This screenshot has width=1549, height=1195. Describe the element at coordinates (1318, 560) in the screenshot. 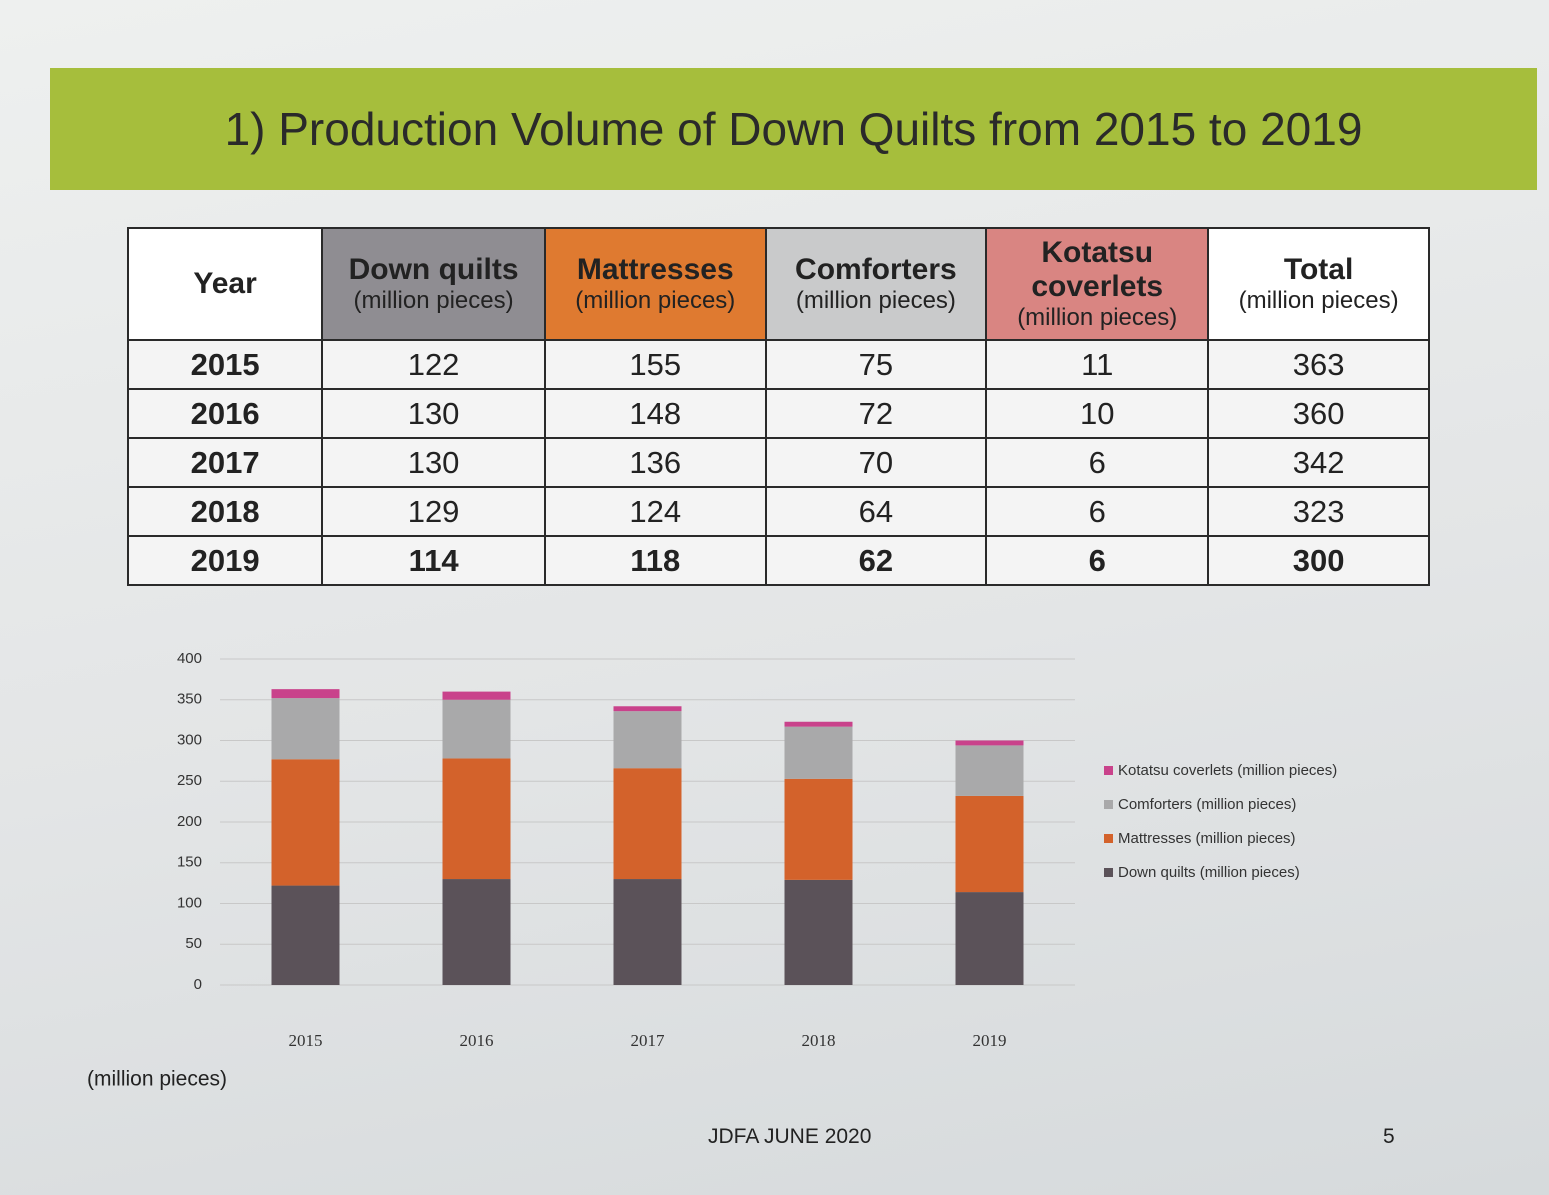

I see `value-cell: 300` at that location.